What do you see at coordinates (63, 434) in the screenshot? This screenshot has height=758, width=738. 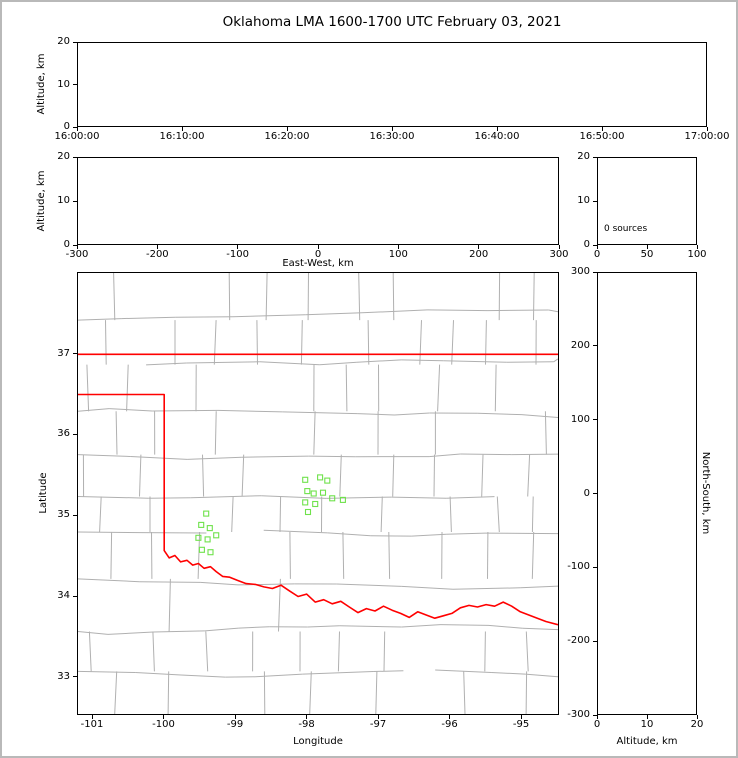 I see `tick-label: 36` at bounding box center [63, 434].